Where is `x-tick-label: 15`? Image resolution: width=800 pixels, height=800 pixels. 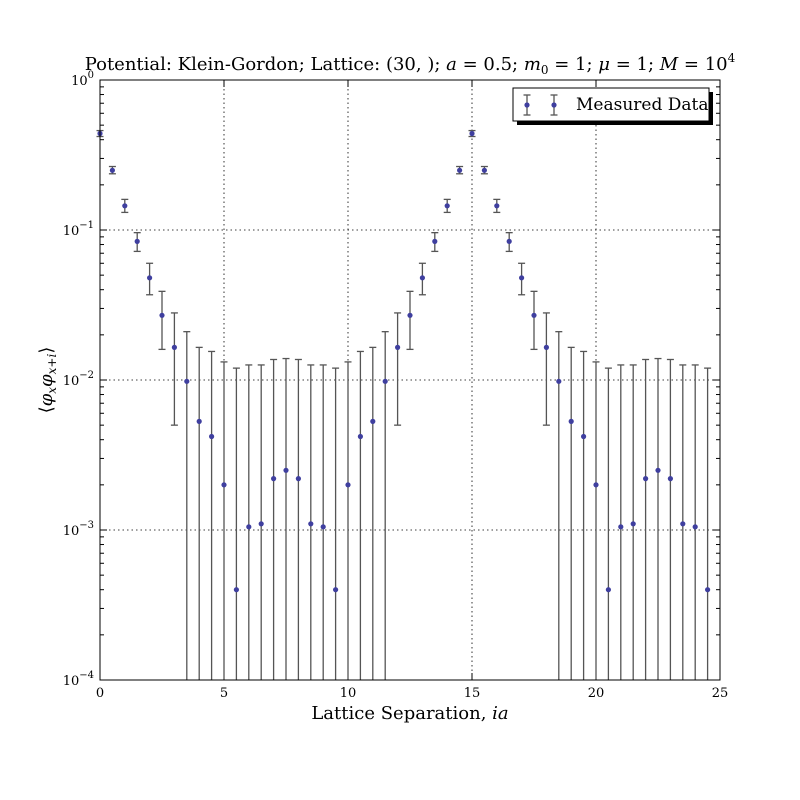 x-tick-label: 15 is located at coordinates (472, 693).